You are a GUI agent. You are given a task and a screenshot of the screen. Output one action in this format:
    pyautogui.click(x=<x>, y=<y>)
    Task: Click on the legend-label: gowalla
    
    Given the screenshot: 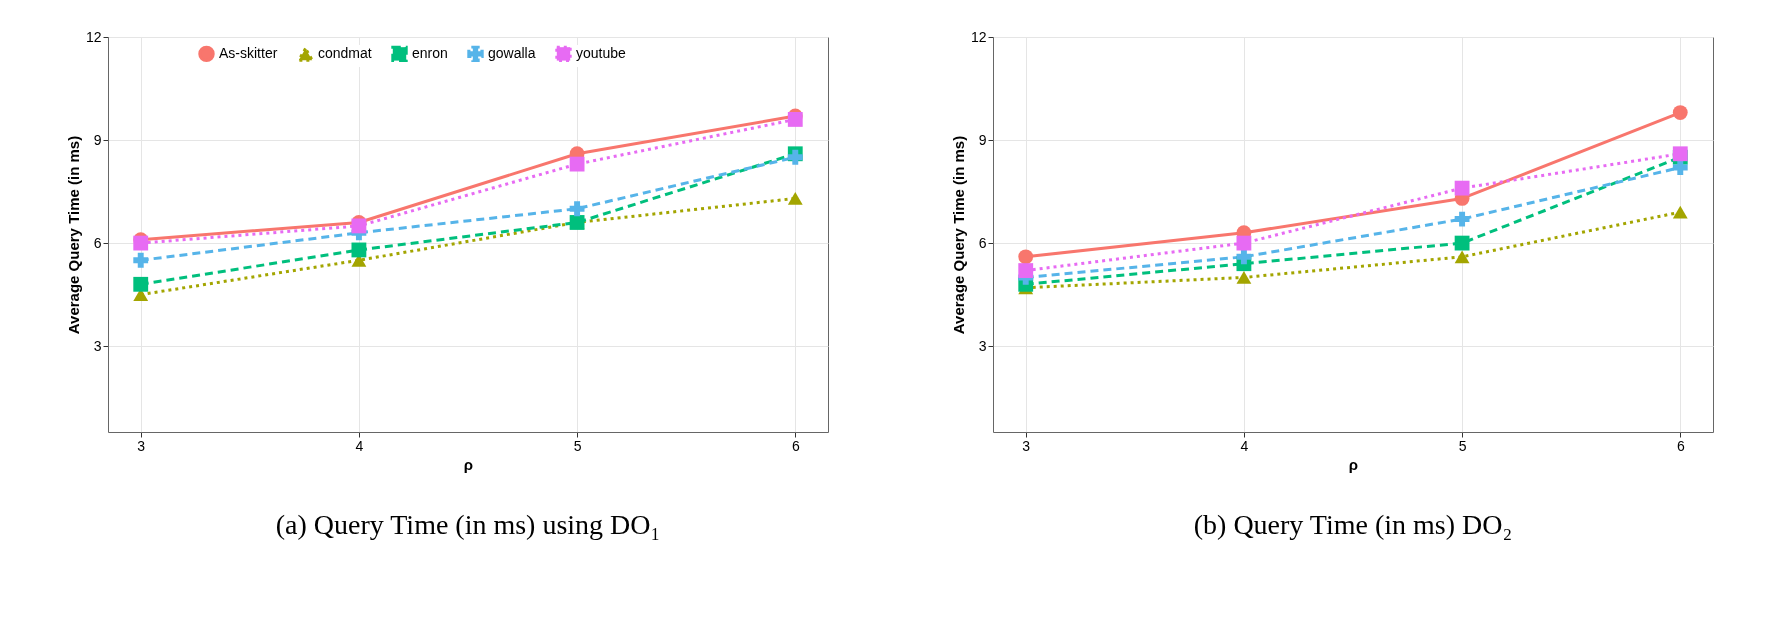 What is the action you would take?
    pyautogui.click(x=512, y=52)
    